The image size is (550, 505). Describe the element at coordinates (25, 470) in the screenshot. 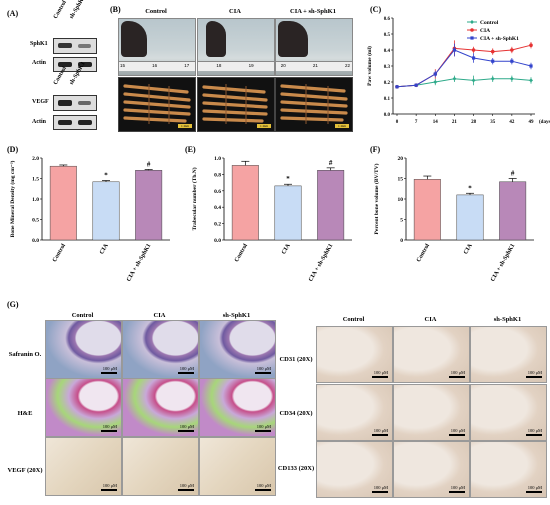

I see `histo-row-vegf: VEGF (20X)` at that location.